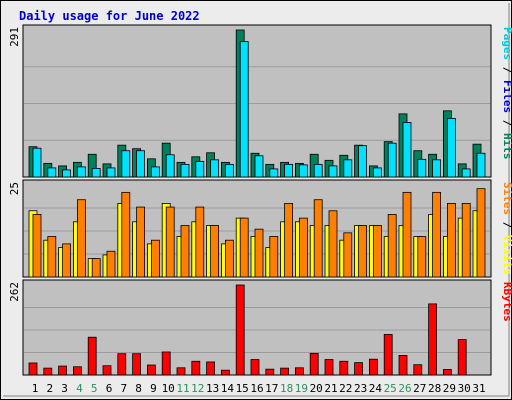 This screenshot has width=512, height=400. Describe the element at coordinates (506, 43) in the screenshot. I see `top-legend-part: Pages` at that location.